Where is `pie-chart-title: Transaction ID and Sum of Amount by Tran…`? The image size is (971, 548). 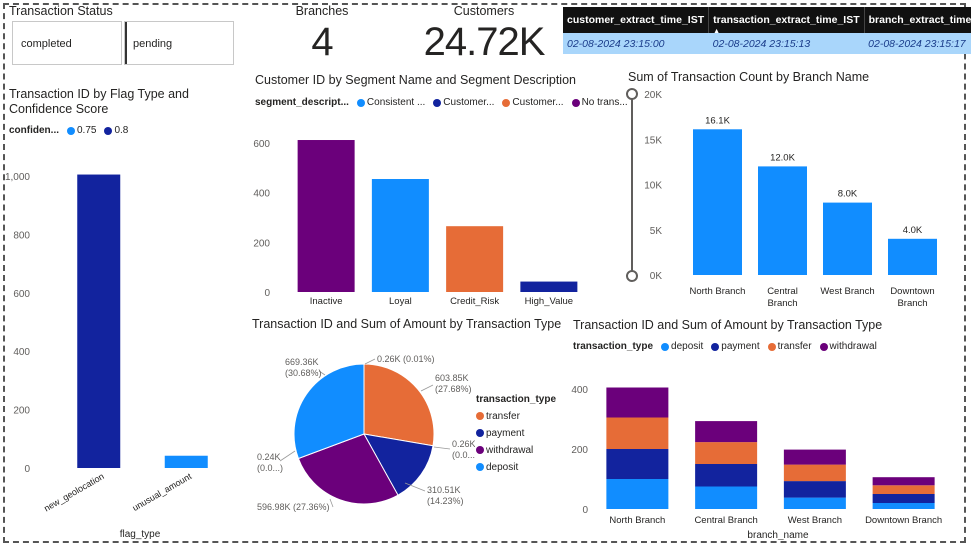
pie-chart-title: Transaction ID and Sum of Amount by Tran… is located at coordinates (407, 324).